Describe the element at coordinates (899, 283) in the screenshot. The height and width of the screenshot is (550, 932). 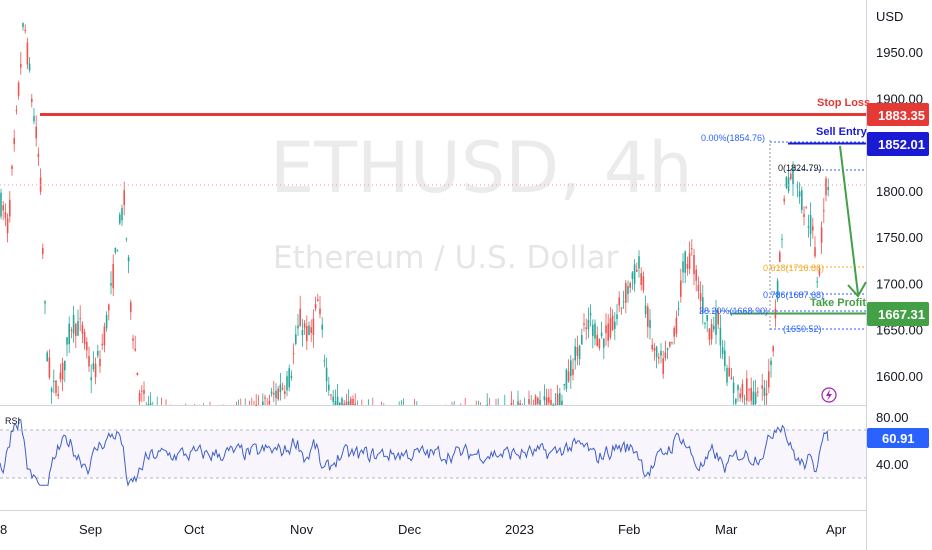
I see `price-tick: 1700.00` at that location.